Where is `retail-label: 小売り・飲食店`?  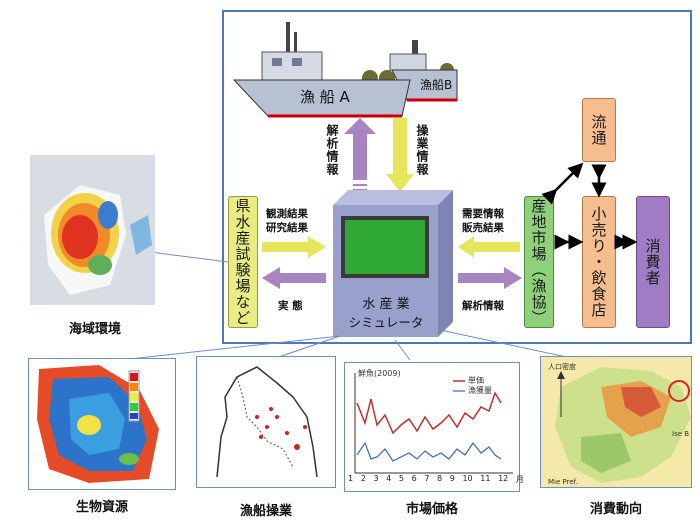
retail-label: 小売り・飲食店 is located at coordinates (598, 262).